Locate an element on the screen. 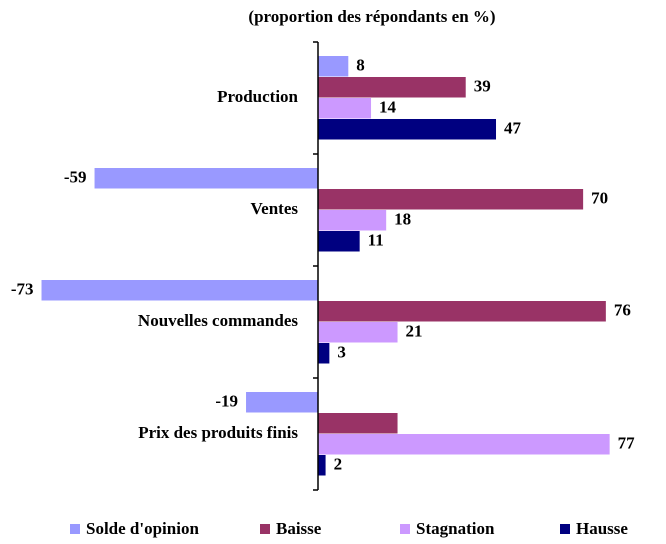  legend-label: Baisse is located at coordinates (299, 528).